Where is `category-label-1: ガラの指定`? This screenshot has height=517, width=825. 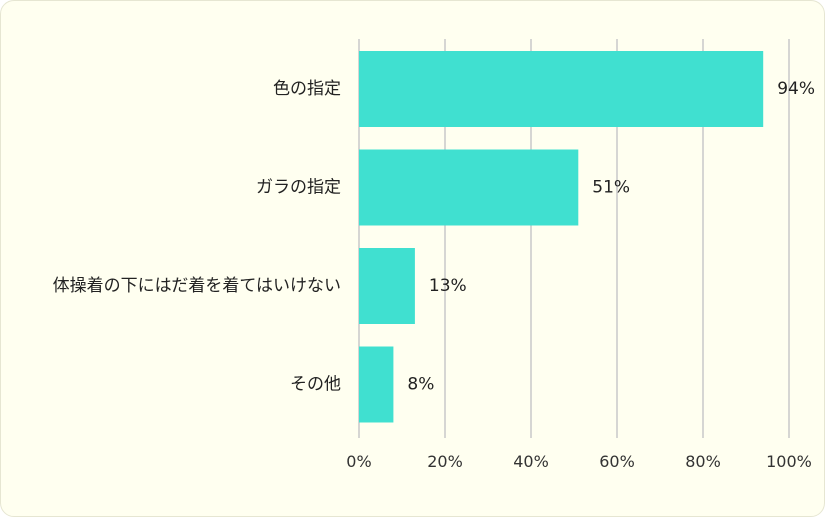 category-label-1: ガラの指定 is located at coordinates (298, 188).